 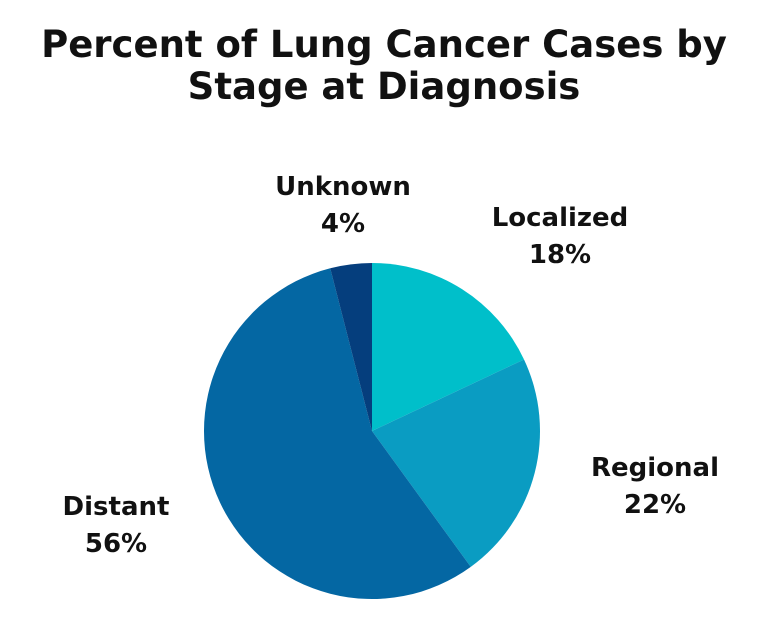 What do you see at coordinates (343, 224) in the screenshot?
I see `slice-value-unknown: 4%` at bounding box center [343, 224].